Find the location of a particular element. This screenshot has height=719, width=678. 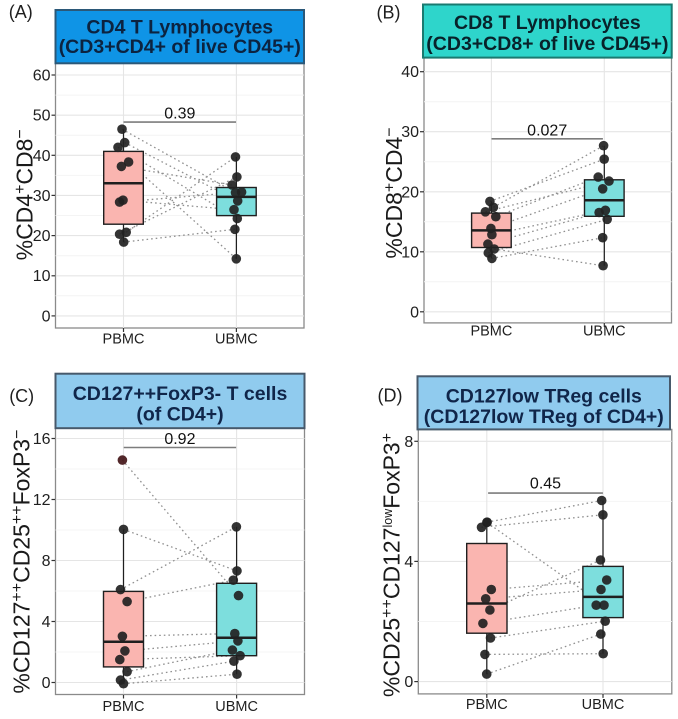

svg-text: (C) is located at coordinates (21, 396).